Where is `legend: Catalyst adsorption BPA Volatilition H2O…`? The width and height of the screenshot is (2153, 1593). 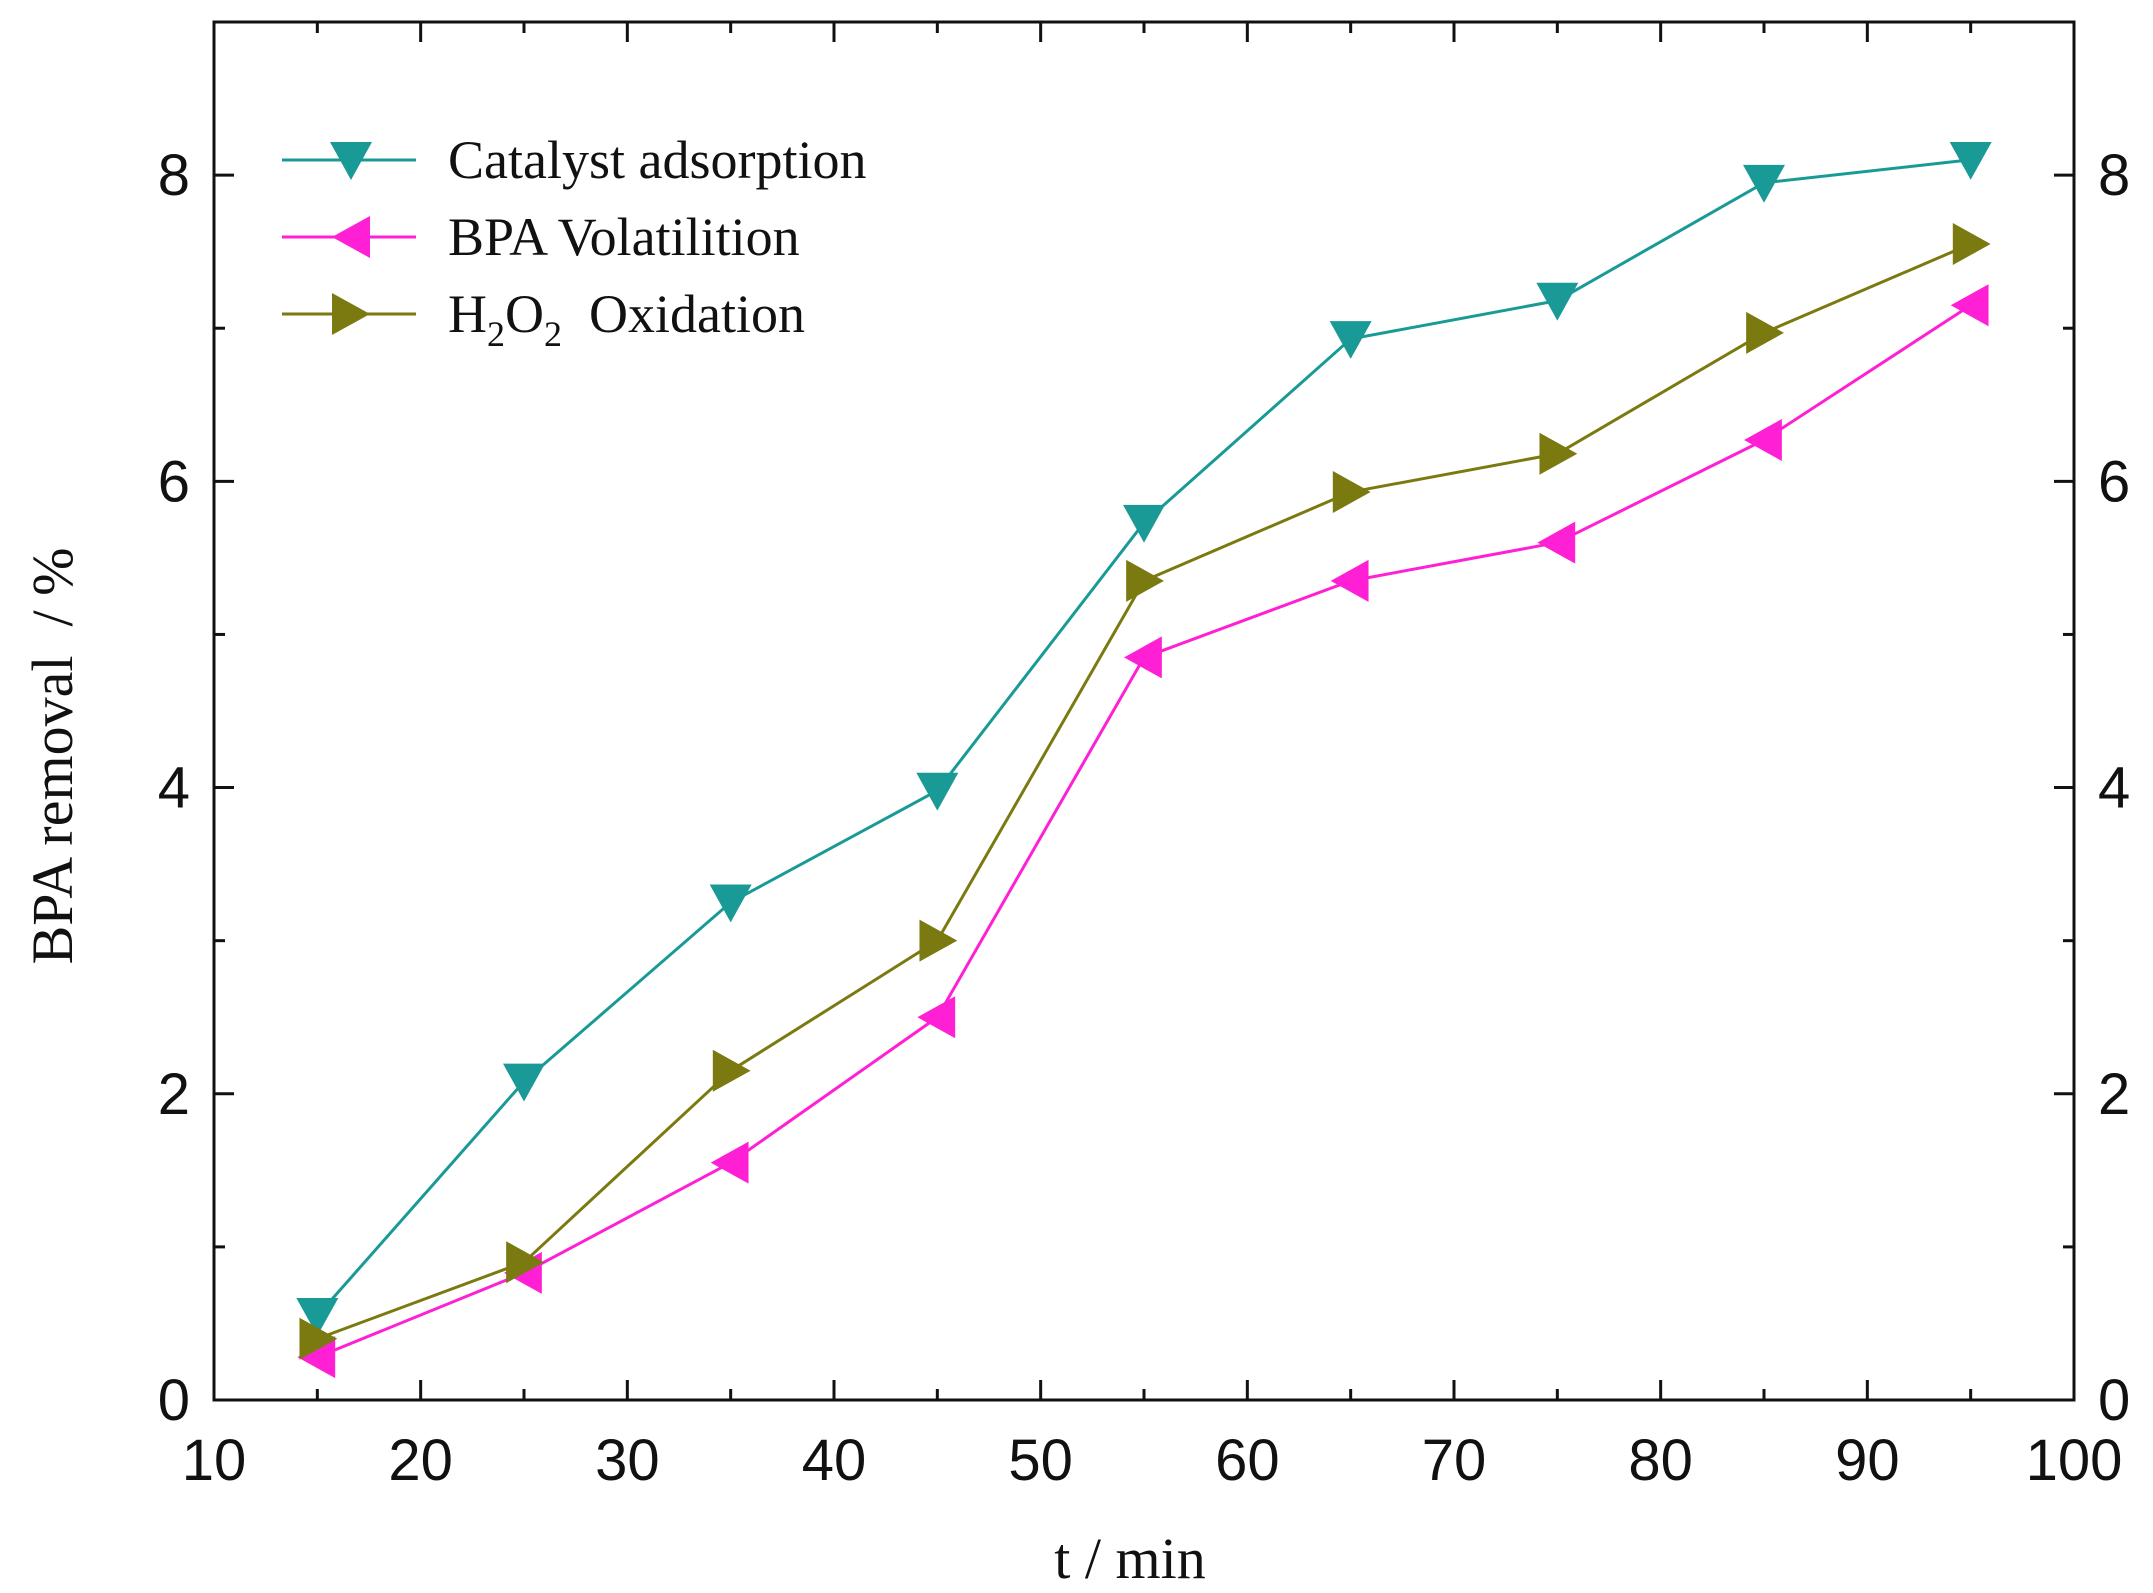
legend: Catalyst adsorption BPA Volatilition H2O… is located at coordinates (574, 242).